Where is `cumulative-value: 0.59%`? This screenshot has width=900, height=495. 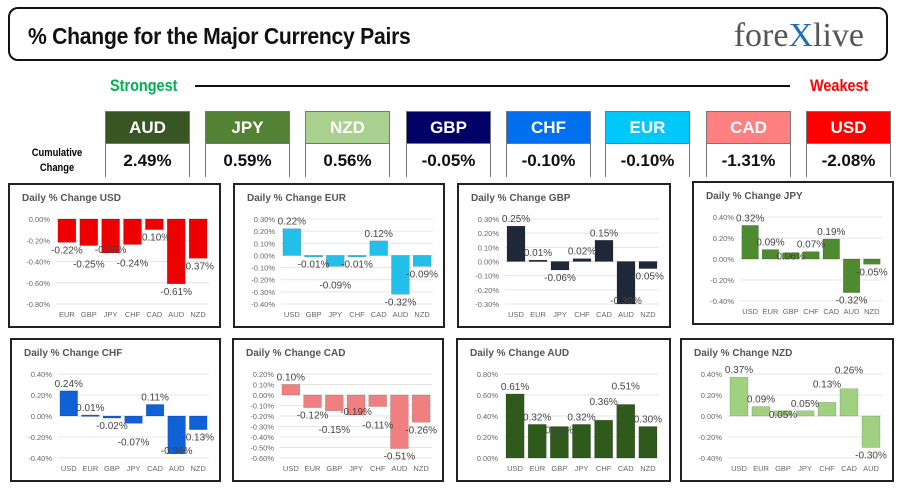
cumulative-value: 0.59% is located at coordinates (247, 161).